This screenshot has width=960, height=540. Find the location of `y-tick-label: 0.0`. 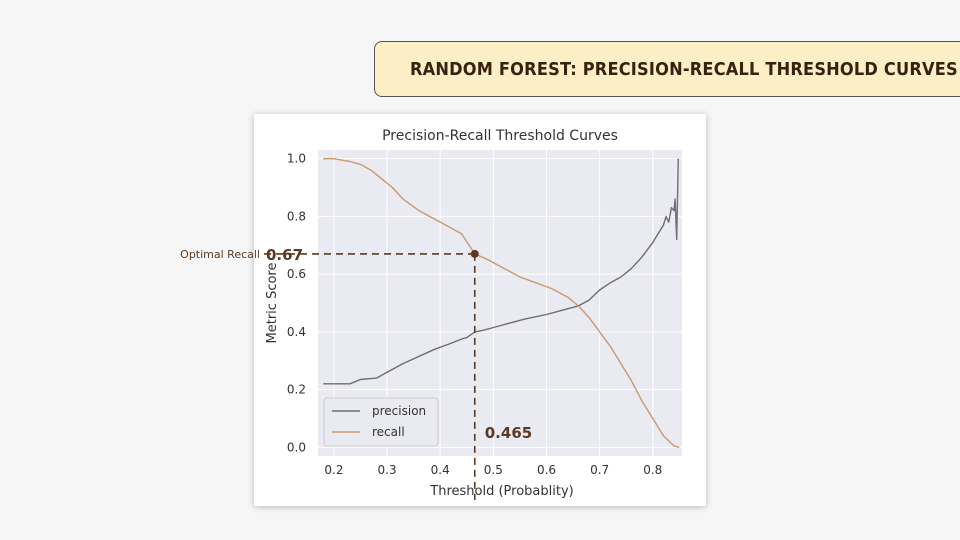

y-tick-label: 0.0 is located at coordinates (296, 447).